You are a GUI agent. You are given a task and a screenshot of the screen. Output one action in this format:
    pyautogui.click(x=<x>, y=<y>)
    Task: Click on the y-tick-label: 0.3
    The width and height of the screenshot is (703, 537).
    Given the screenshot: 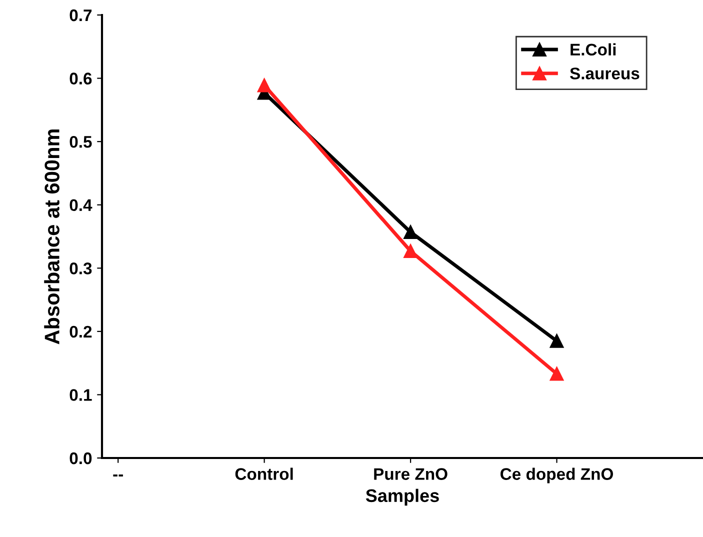 What is the action you would take?
    pyautogui.click(x=81, y=268)
    